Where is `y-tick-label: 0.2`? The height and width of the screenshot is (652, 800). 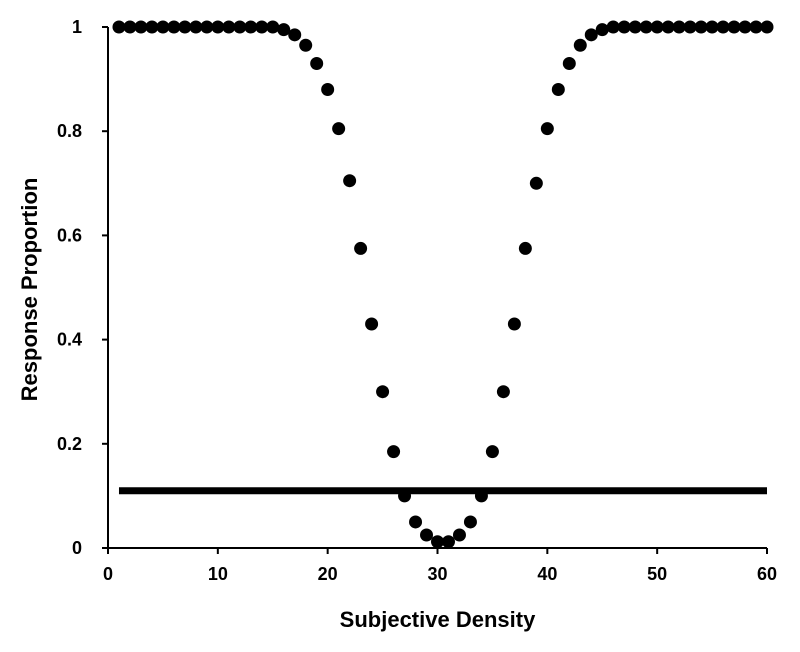
y-tick-label: 0.2 is located at coordinates (69, 444).